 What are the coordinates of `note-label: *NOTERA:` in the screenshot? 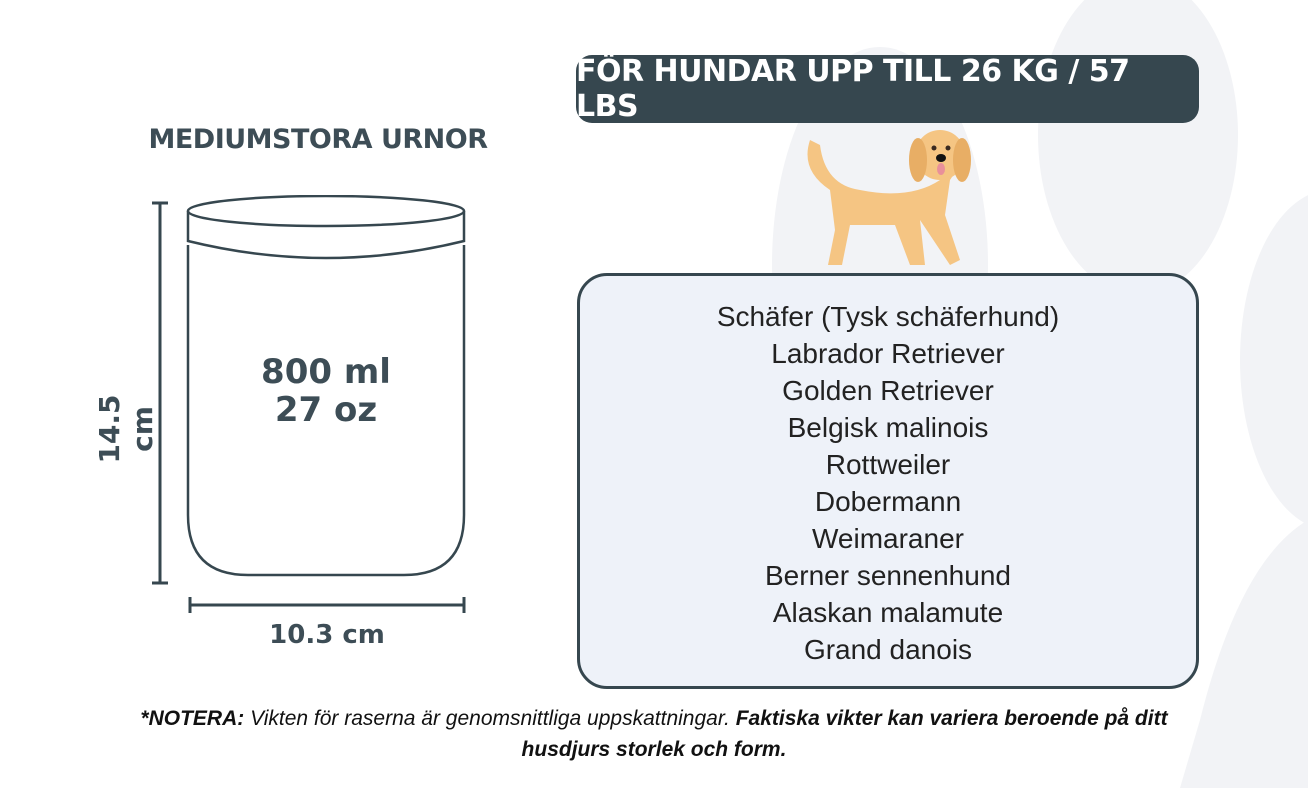 It's located at (192, 718).